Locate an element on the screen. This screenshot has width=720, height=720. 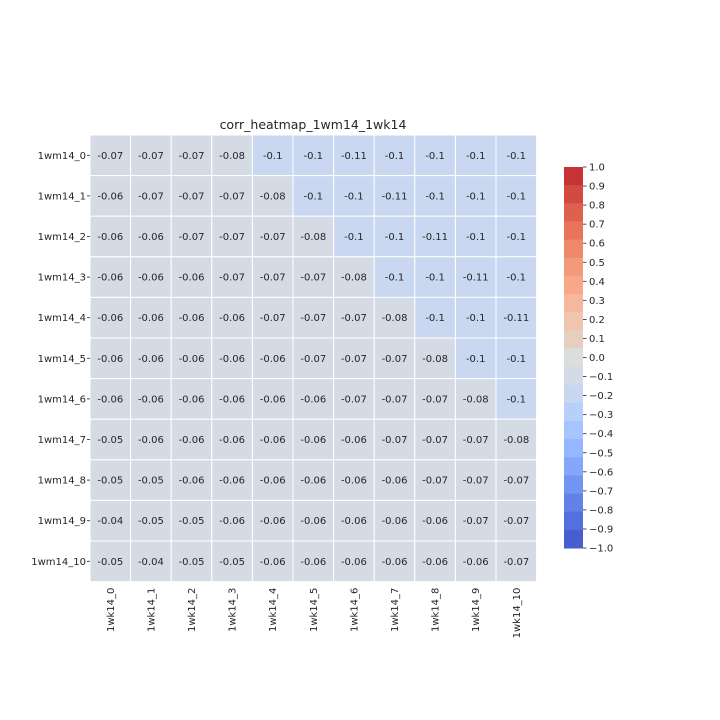
colorbar-tick-label: −0.9 is located at coordinates (601, 529).